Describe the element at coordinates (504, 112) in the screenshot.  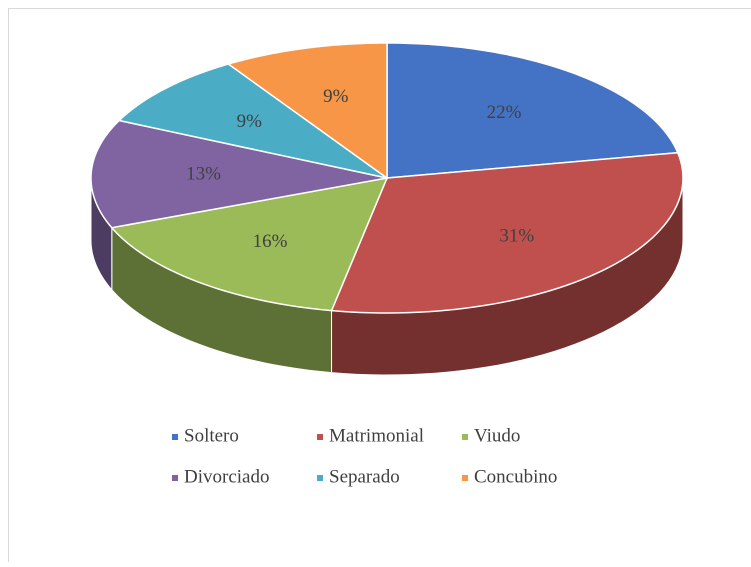
I see `data-label: 22%` at that location.